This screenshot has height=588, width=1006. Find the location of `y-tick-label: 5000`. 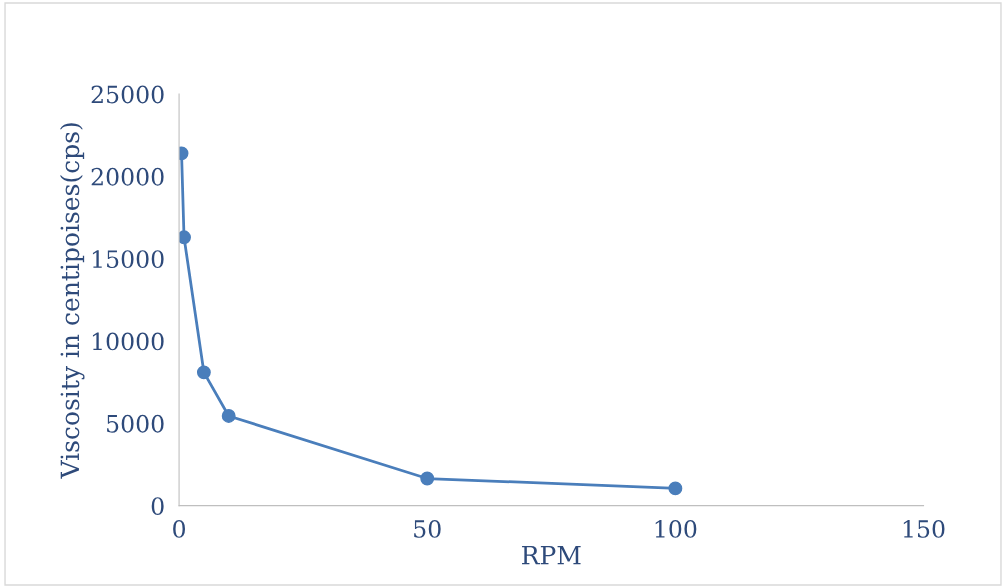

y-tick-label: 5000 is located at coordinates (135, 423).